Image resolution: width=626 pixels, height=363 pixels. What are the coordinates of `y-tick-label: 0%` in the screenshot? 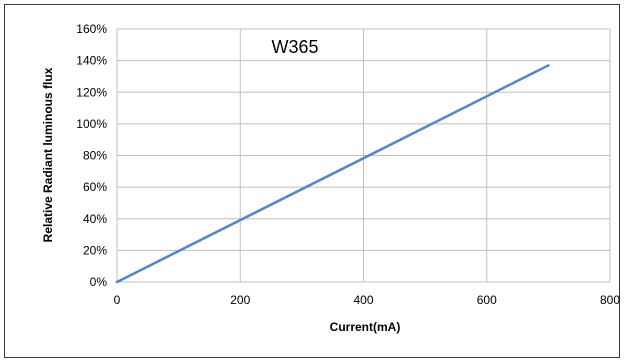 It's located at (99, 282).